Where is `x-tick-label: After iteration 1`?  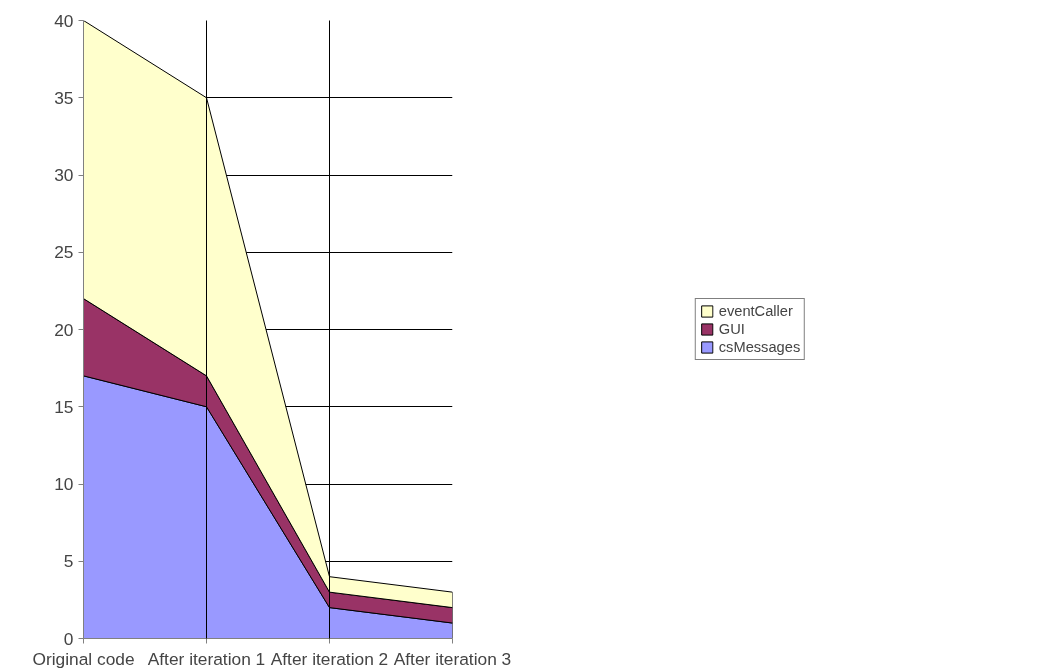 x-tick-label: After iteration 1 is located at coordinates (206, 658).